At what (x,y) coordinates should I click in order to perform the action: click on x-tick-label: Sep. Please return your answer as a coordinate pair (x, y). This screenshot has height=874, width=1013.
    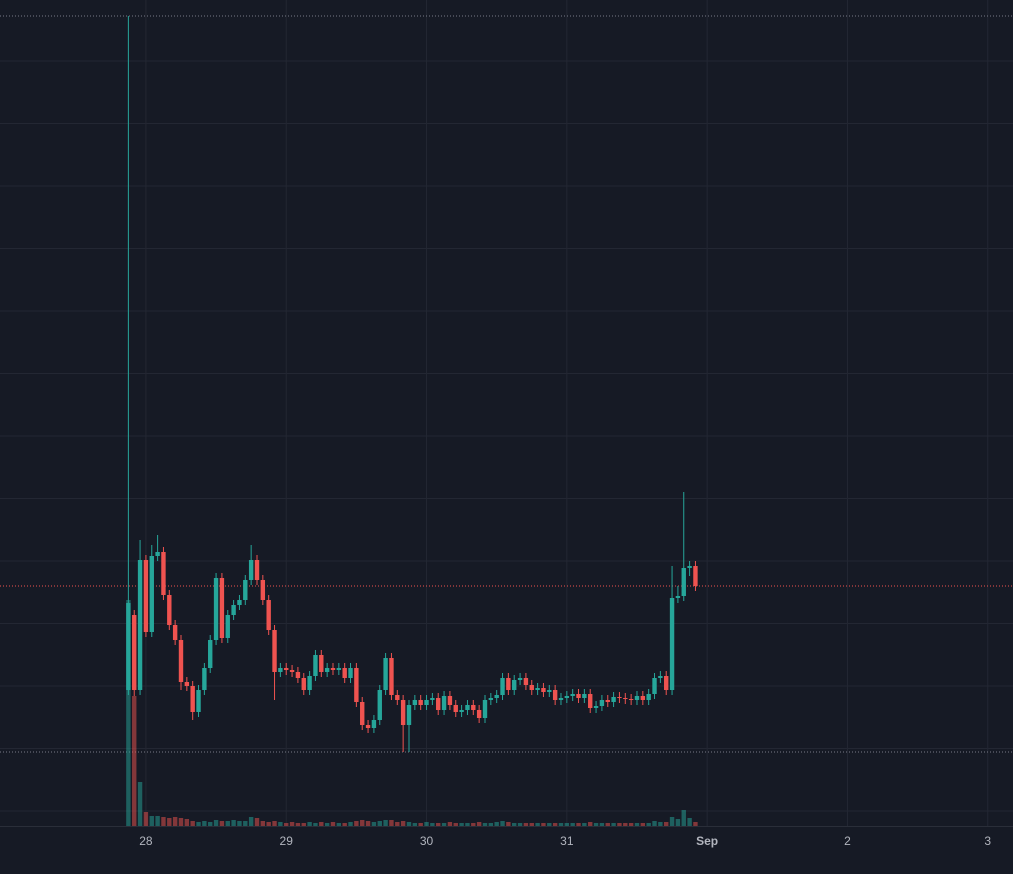
    Looking at the image, I should click on (707, 841).